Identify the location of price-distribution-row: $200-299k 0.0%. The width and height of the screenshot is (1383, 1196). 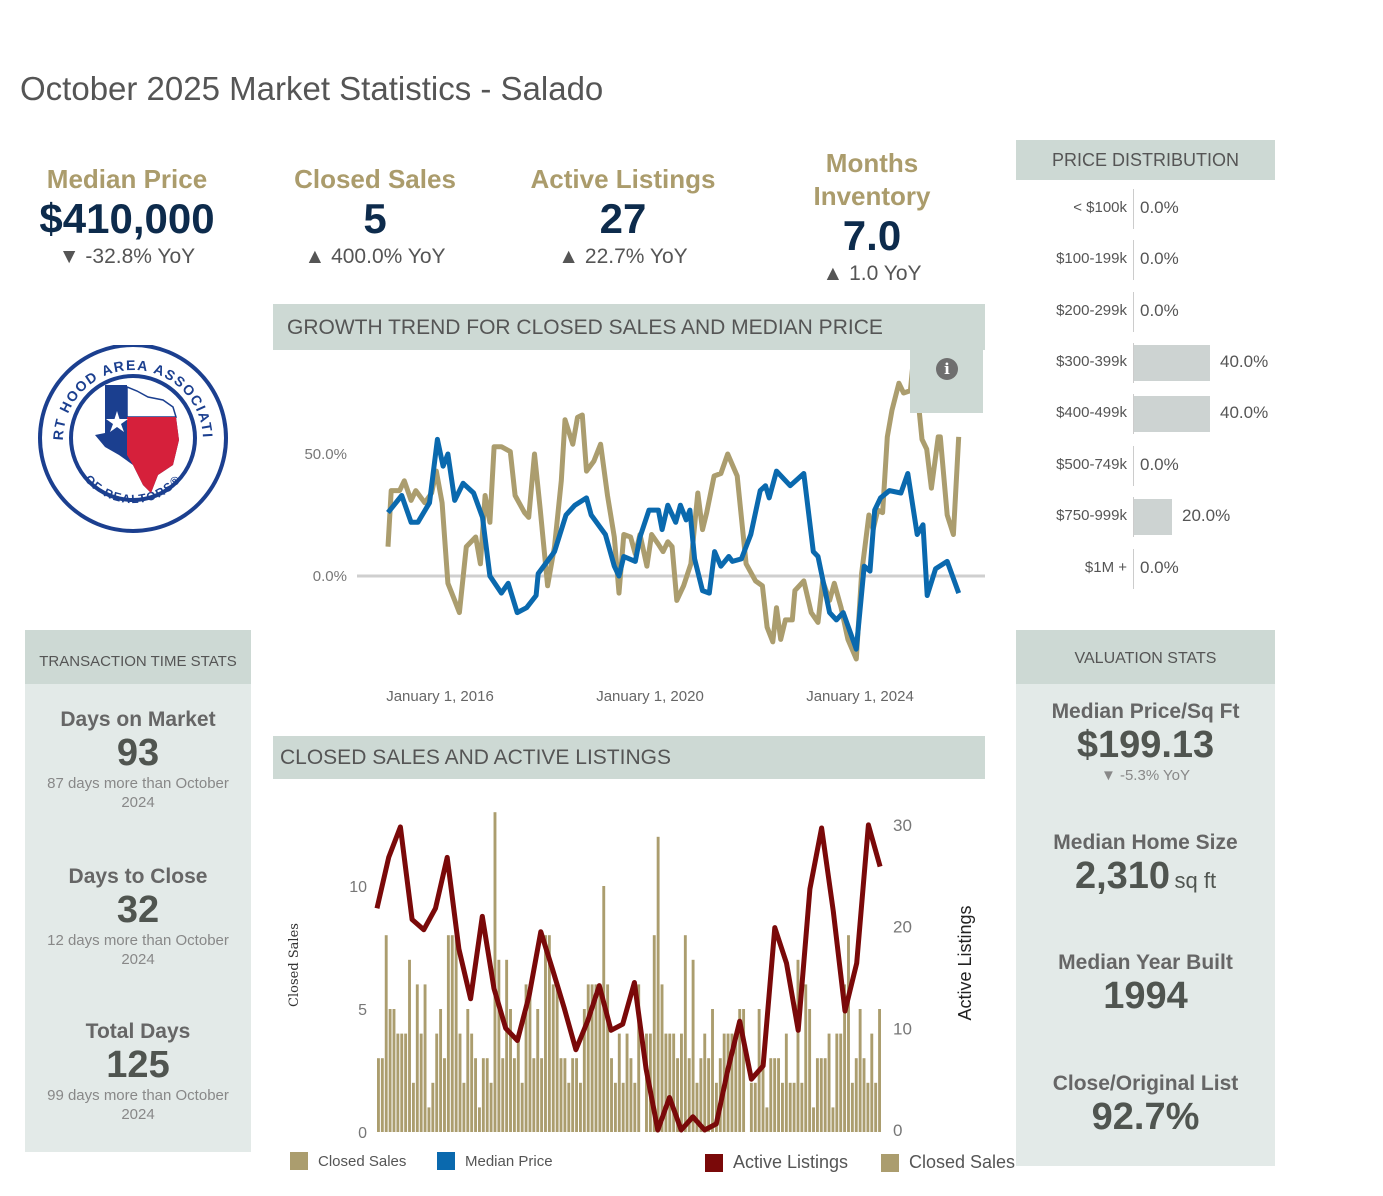
(1146, 312).